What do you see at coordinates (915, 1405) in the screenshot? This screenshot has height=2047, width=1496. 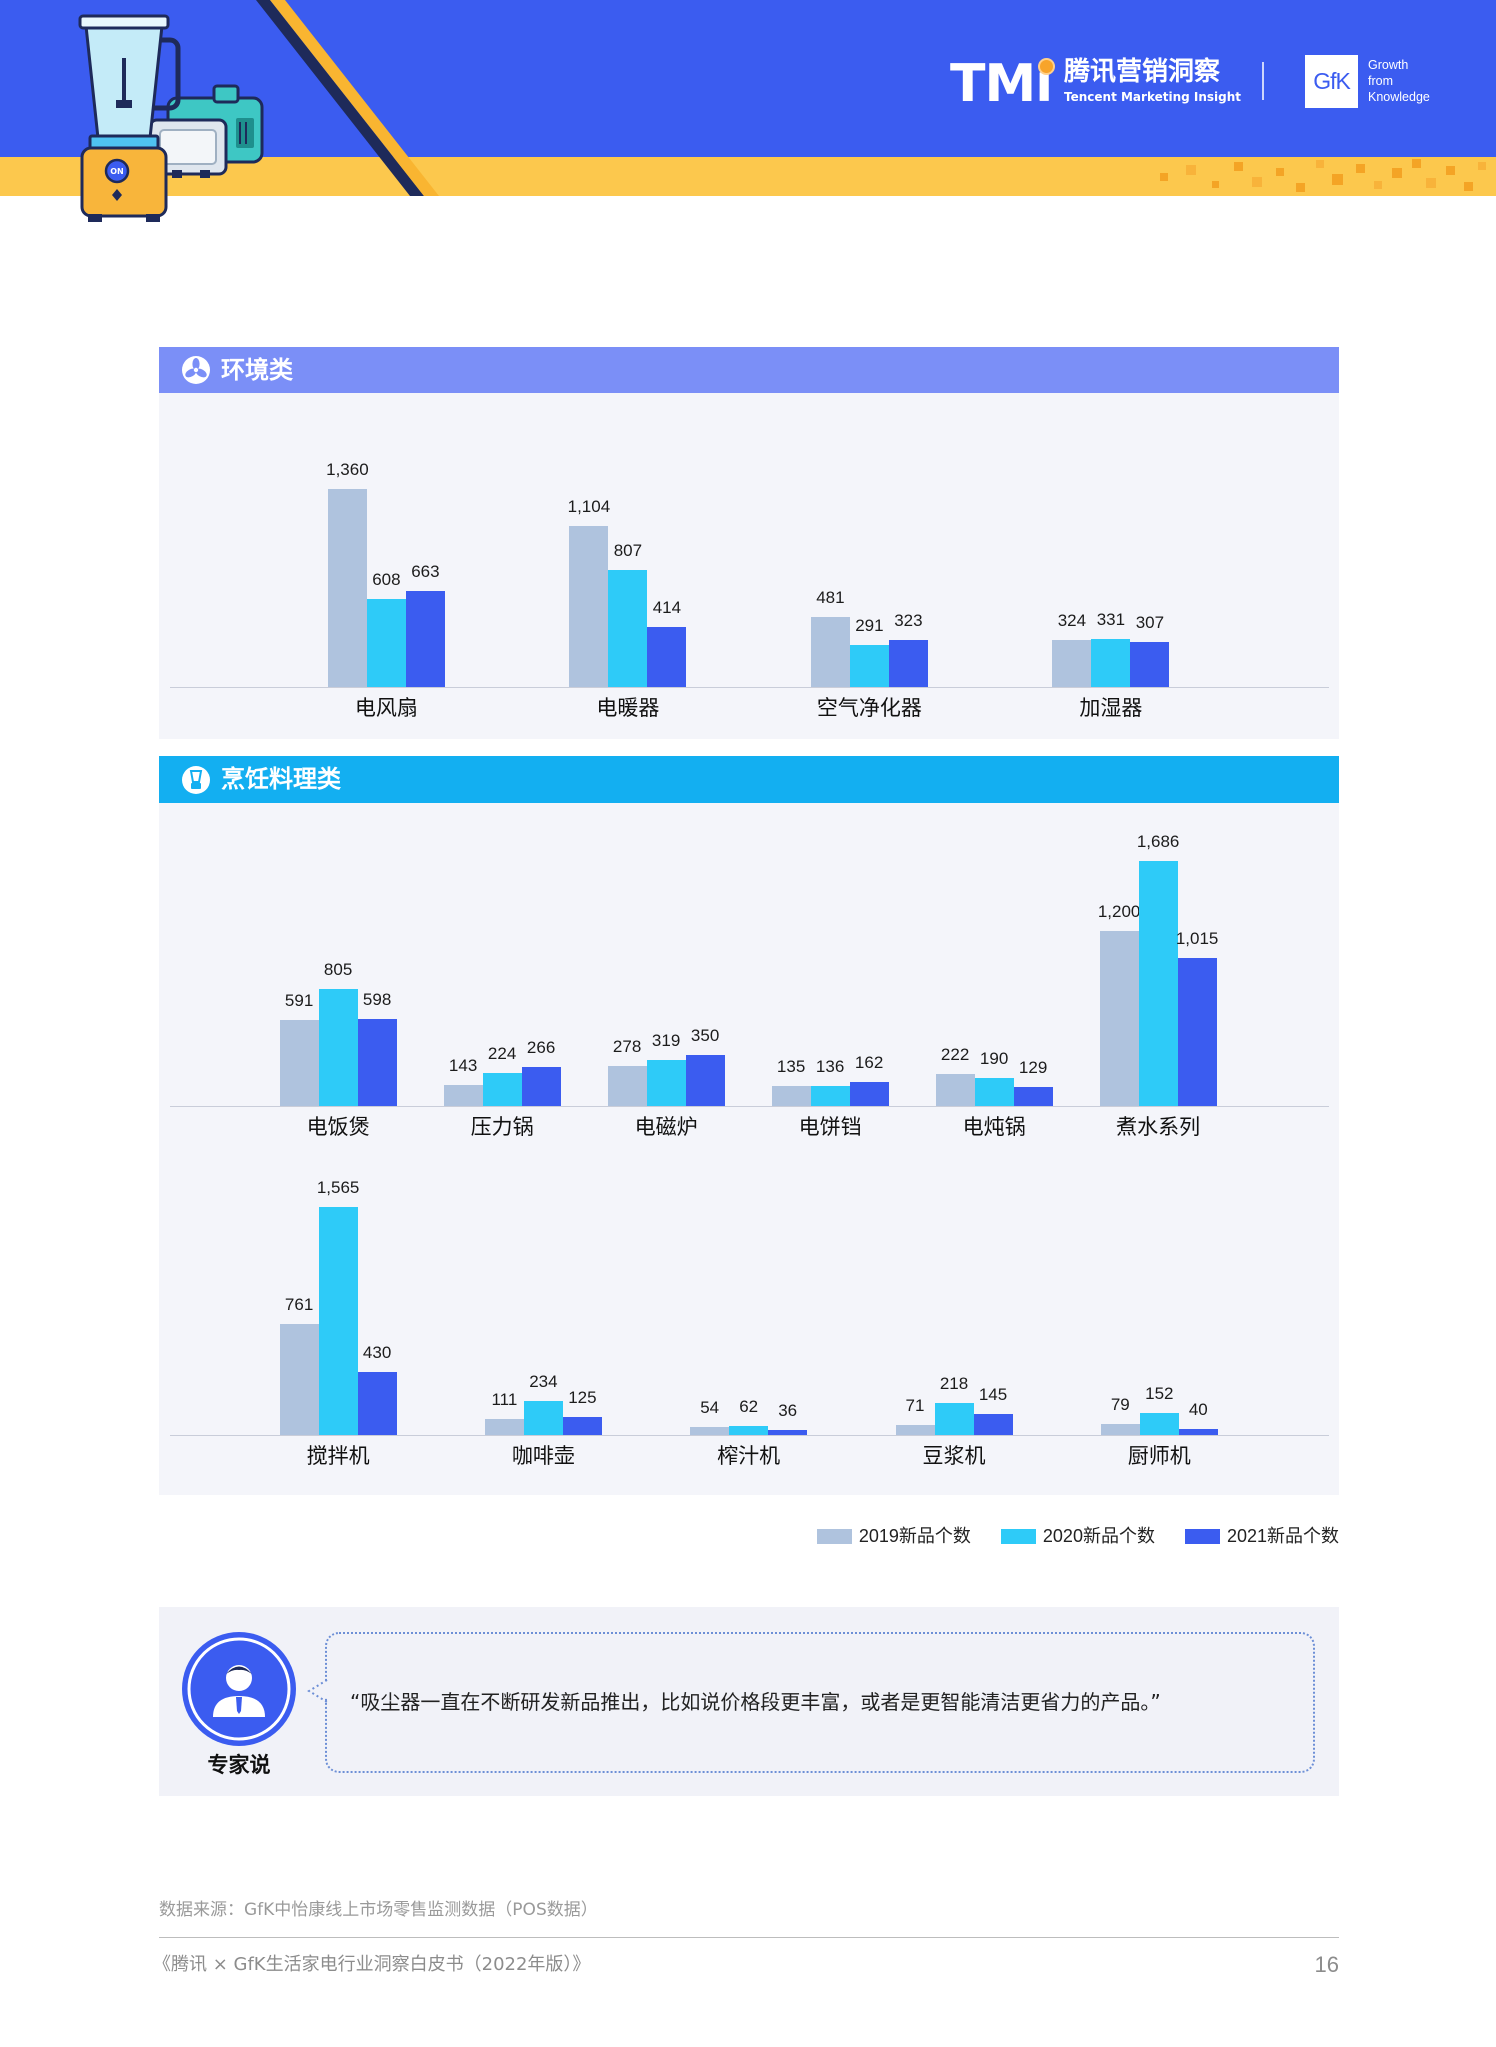 I see `value-label-豆浆机-series-1: 71` at bounding box center [915, 1405].